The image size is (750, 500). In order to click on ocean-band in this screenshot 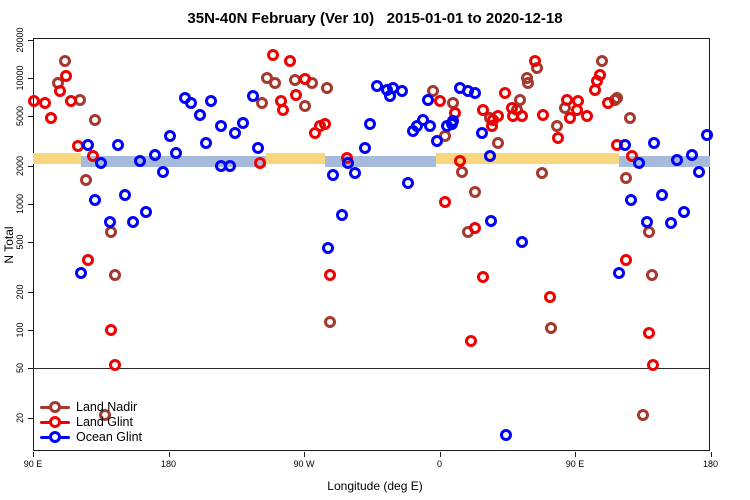, I will do `click(664, 161)`.